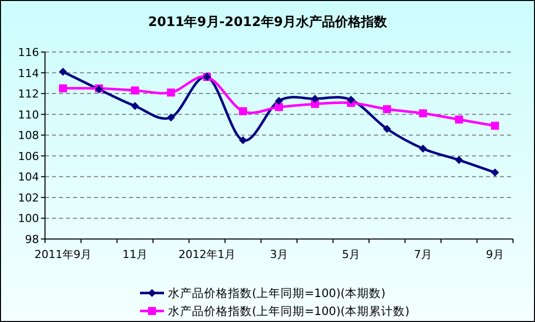 The width and height of the screenshot is (535, 322). What do you see at coordinates (423, 254) in the screenshot?
I see `x-tick-label: 7月` at bounding box center [423, 254].